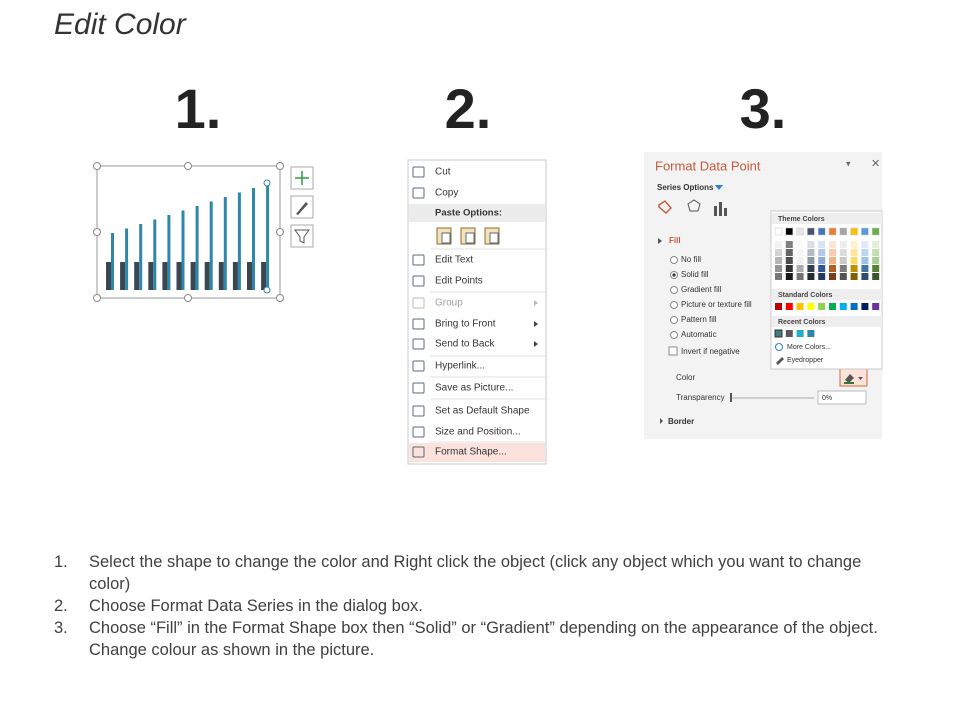 This screenshot has width=960, height=720. Describe the element at coordinates (465, 324) in the screenshot. I see `menu-item: Bring to Front` at that location.